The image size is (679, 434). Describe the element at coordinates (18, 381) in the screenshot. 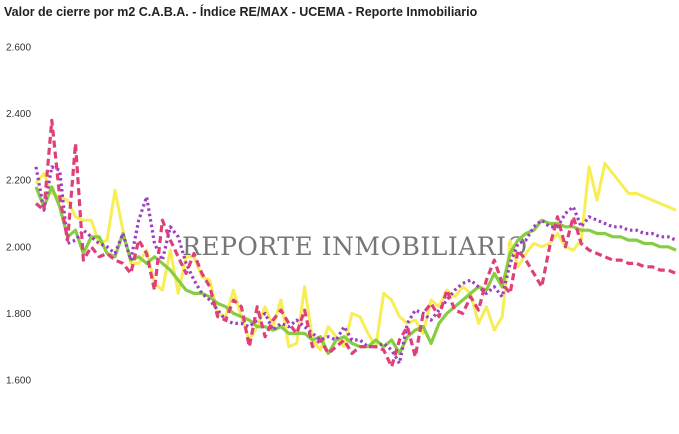

I see `y-tick-label: 1.600` at that location.